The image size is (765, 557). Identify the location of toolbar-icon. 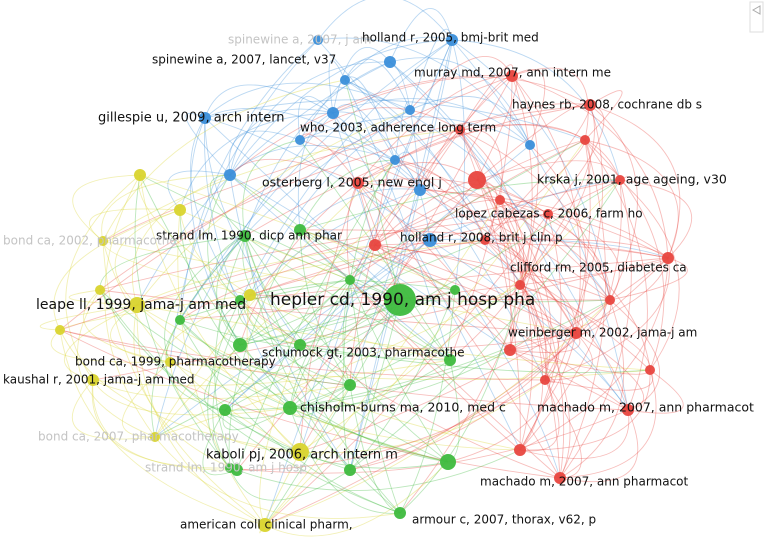
(756, 10).